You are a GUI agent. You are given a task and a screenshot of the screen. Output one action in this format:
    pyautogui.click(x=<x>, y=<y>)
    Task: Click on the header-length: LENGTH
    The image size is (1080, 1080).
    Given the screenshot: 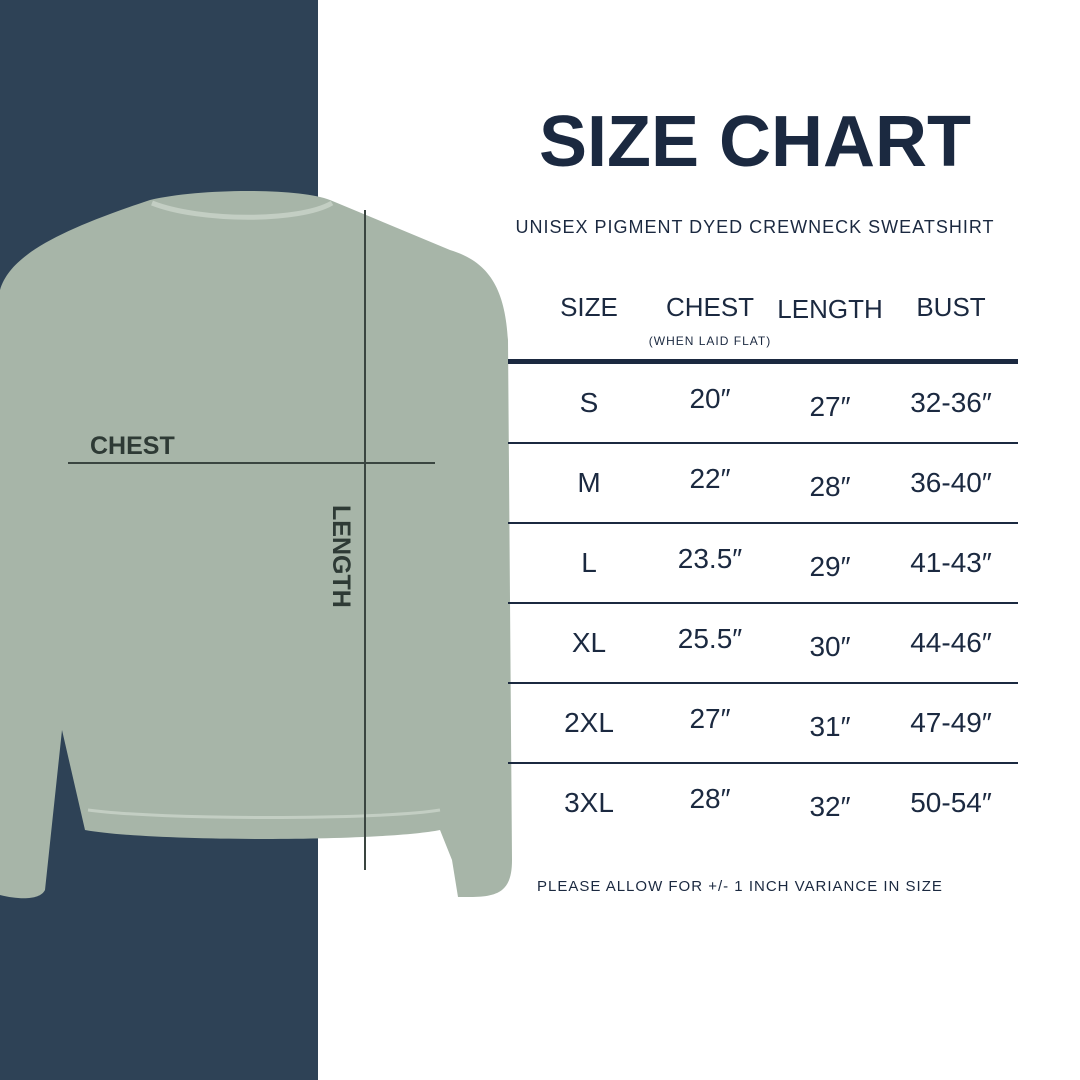 What is the action you would take?
    pyautogui.click(x=830, y=309)
    